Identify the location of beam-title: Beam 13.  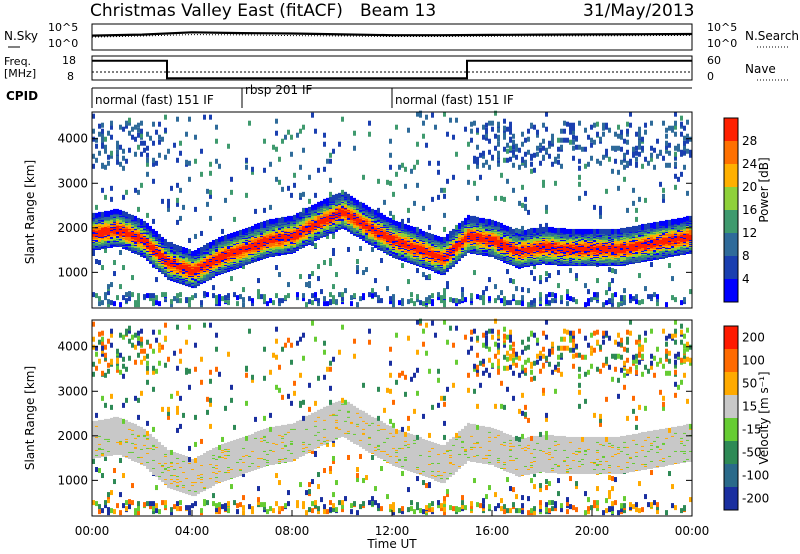
(398, 11).